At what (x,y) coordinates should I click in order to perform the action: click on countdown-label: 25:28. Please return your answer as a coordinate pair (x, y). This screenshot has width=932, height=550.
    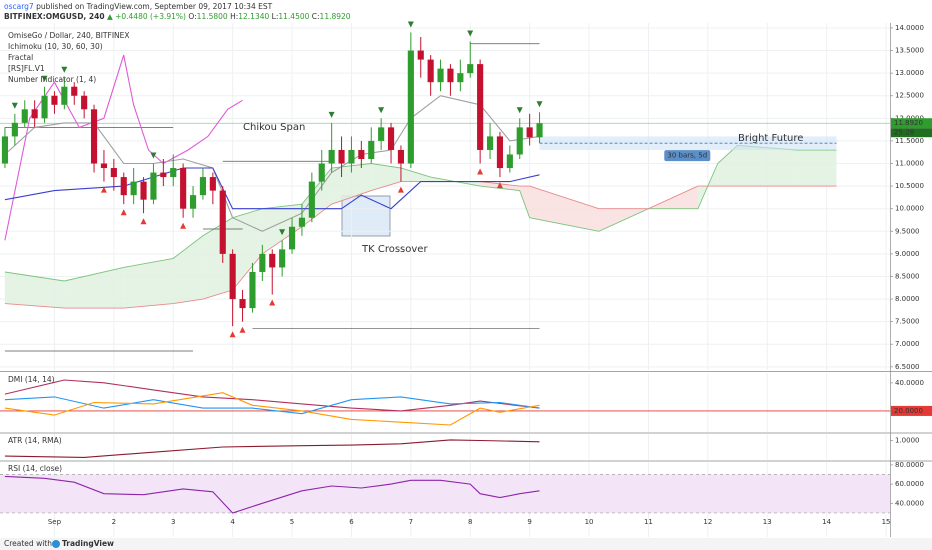
    Looking at the image, I should click on (904, 133).